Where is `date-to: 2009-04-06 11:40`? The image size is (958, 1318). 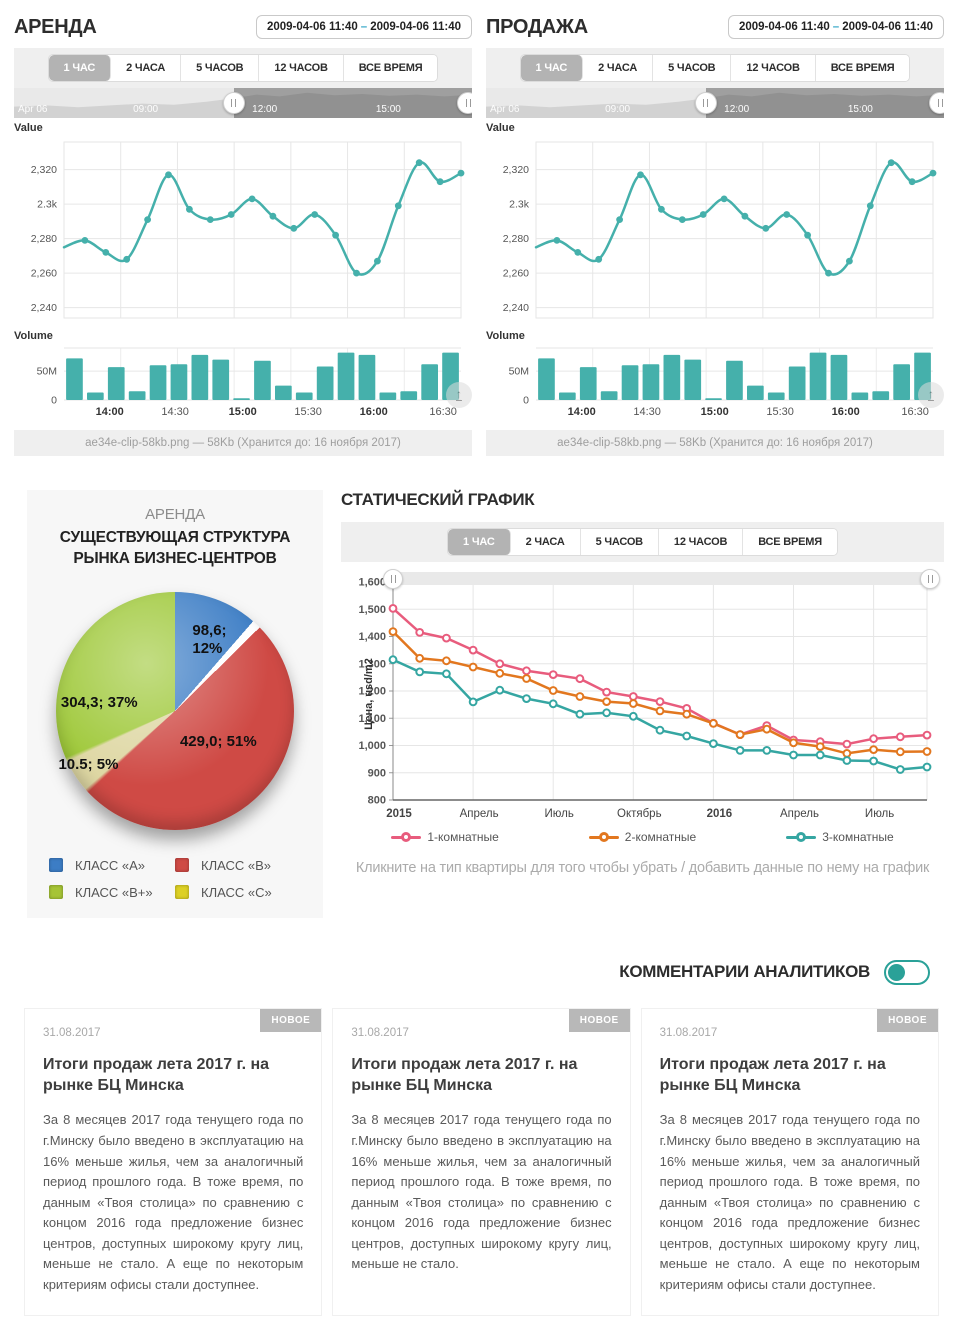
date-to: 2009-04-06 11:40 is located at coordinates (887, 27).